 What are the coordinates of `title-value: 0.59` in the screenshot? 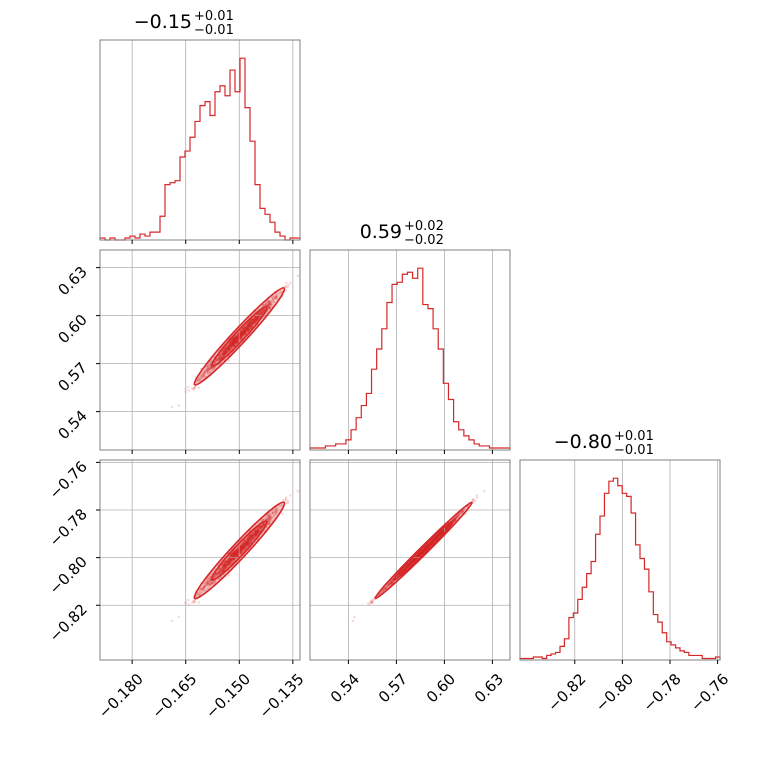 It's located at (381, 232).